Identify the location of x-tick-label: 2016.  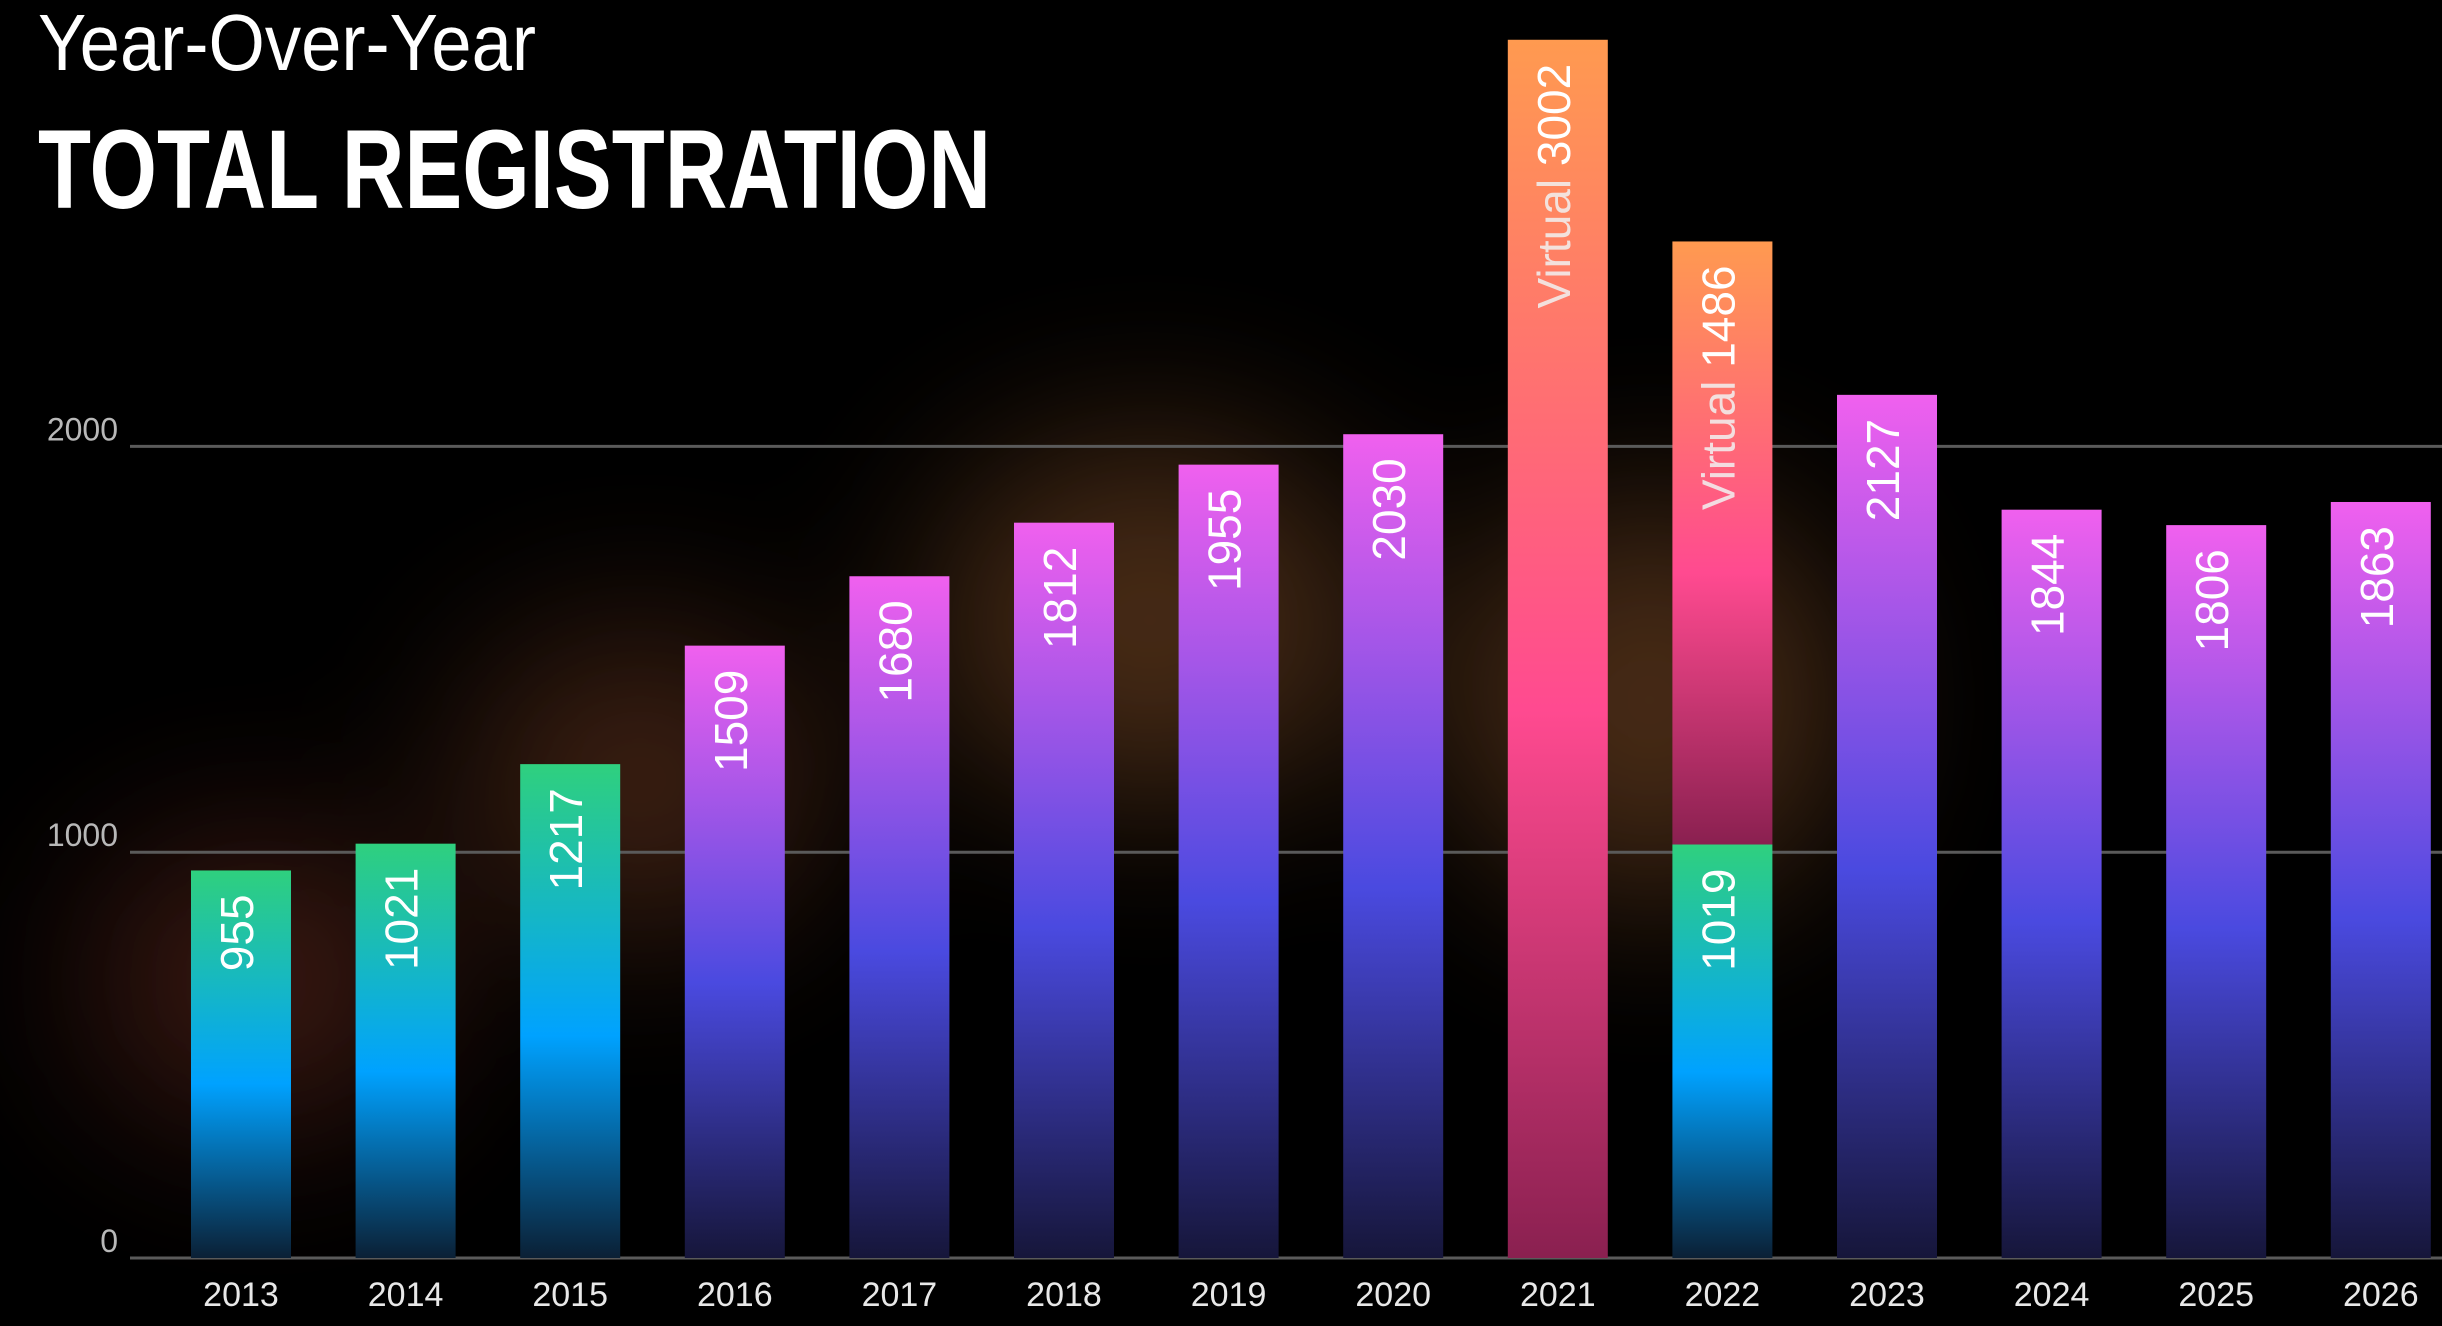
(735, 1295).